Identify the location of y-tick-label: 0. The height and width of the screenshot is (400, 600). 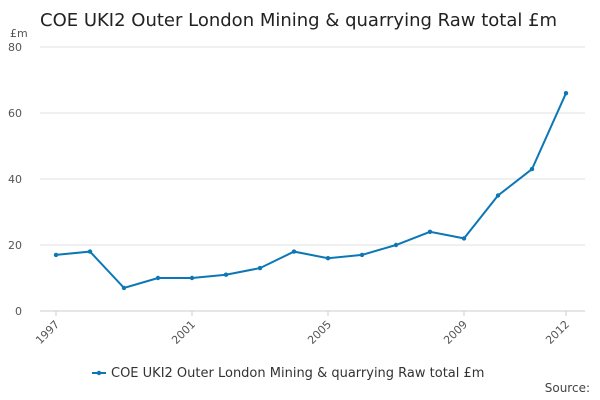
(18, 311).